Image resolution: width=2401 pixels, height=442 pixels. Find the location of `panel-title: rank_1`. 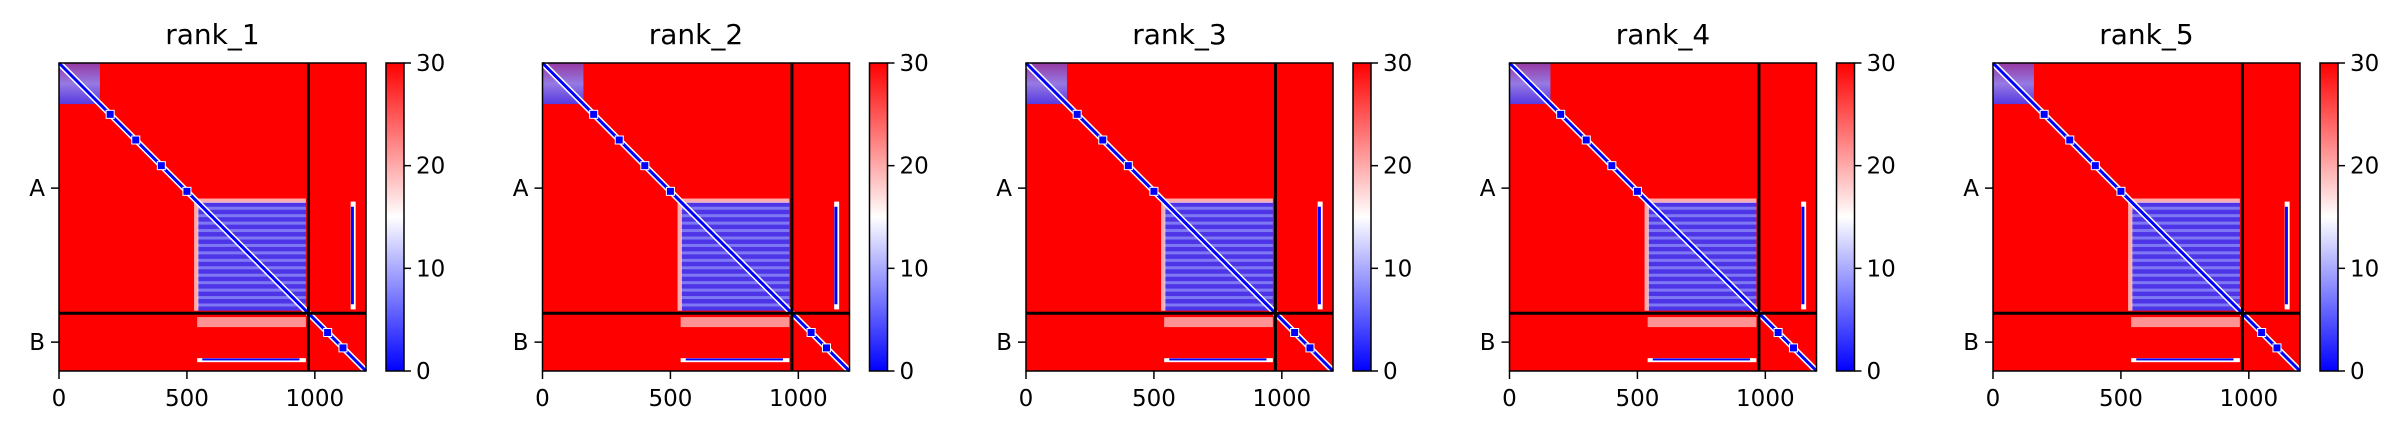

panel-title: rank_1 is located at coordinates (212, 34).